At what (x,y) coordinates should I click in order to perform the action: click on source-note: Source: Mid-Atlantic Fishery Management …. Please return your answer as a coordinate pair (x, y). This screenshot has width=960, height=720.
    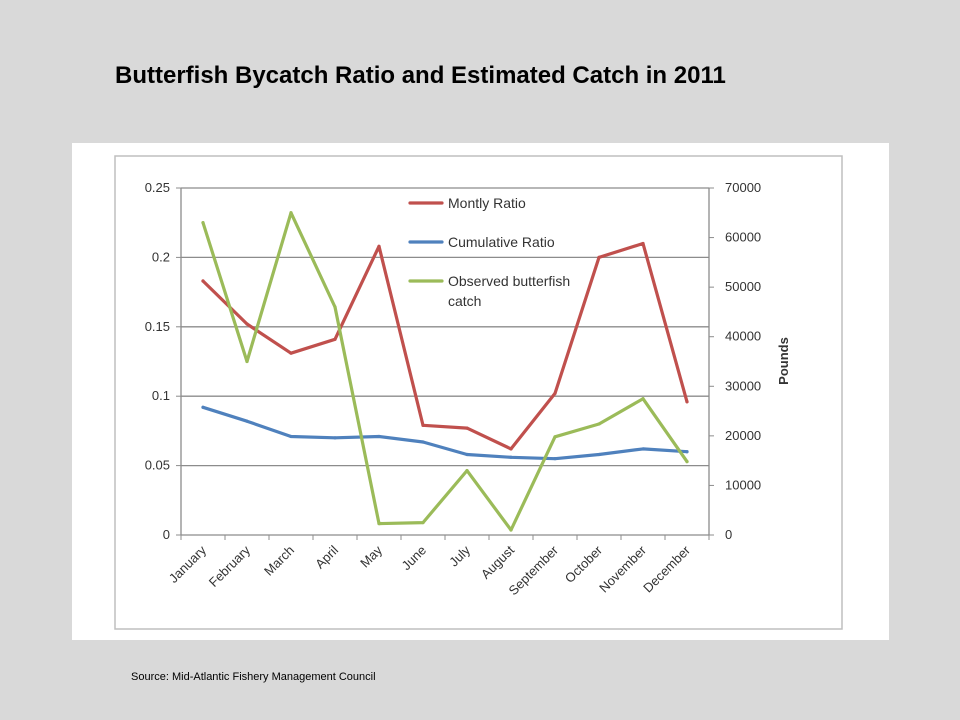
    Looking at the image, I should click on (253, 677).